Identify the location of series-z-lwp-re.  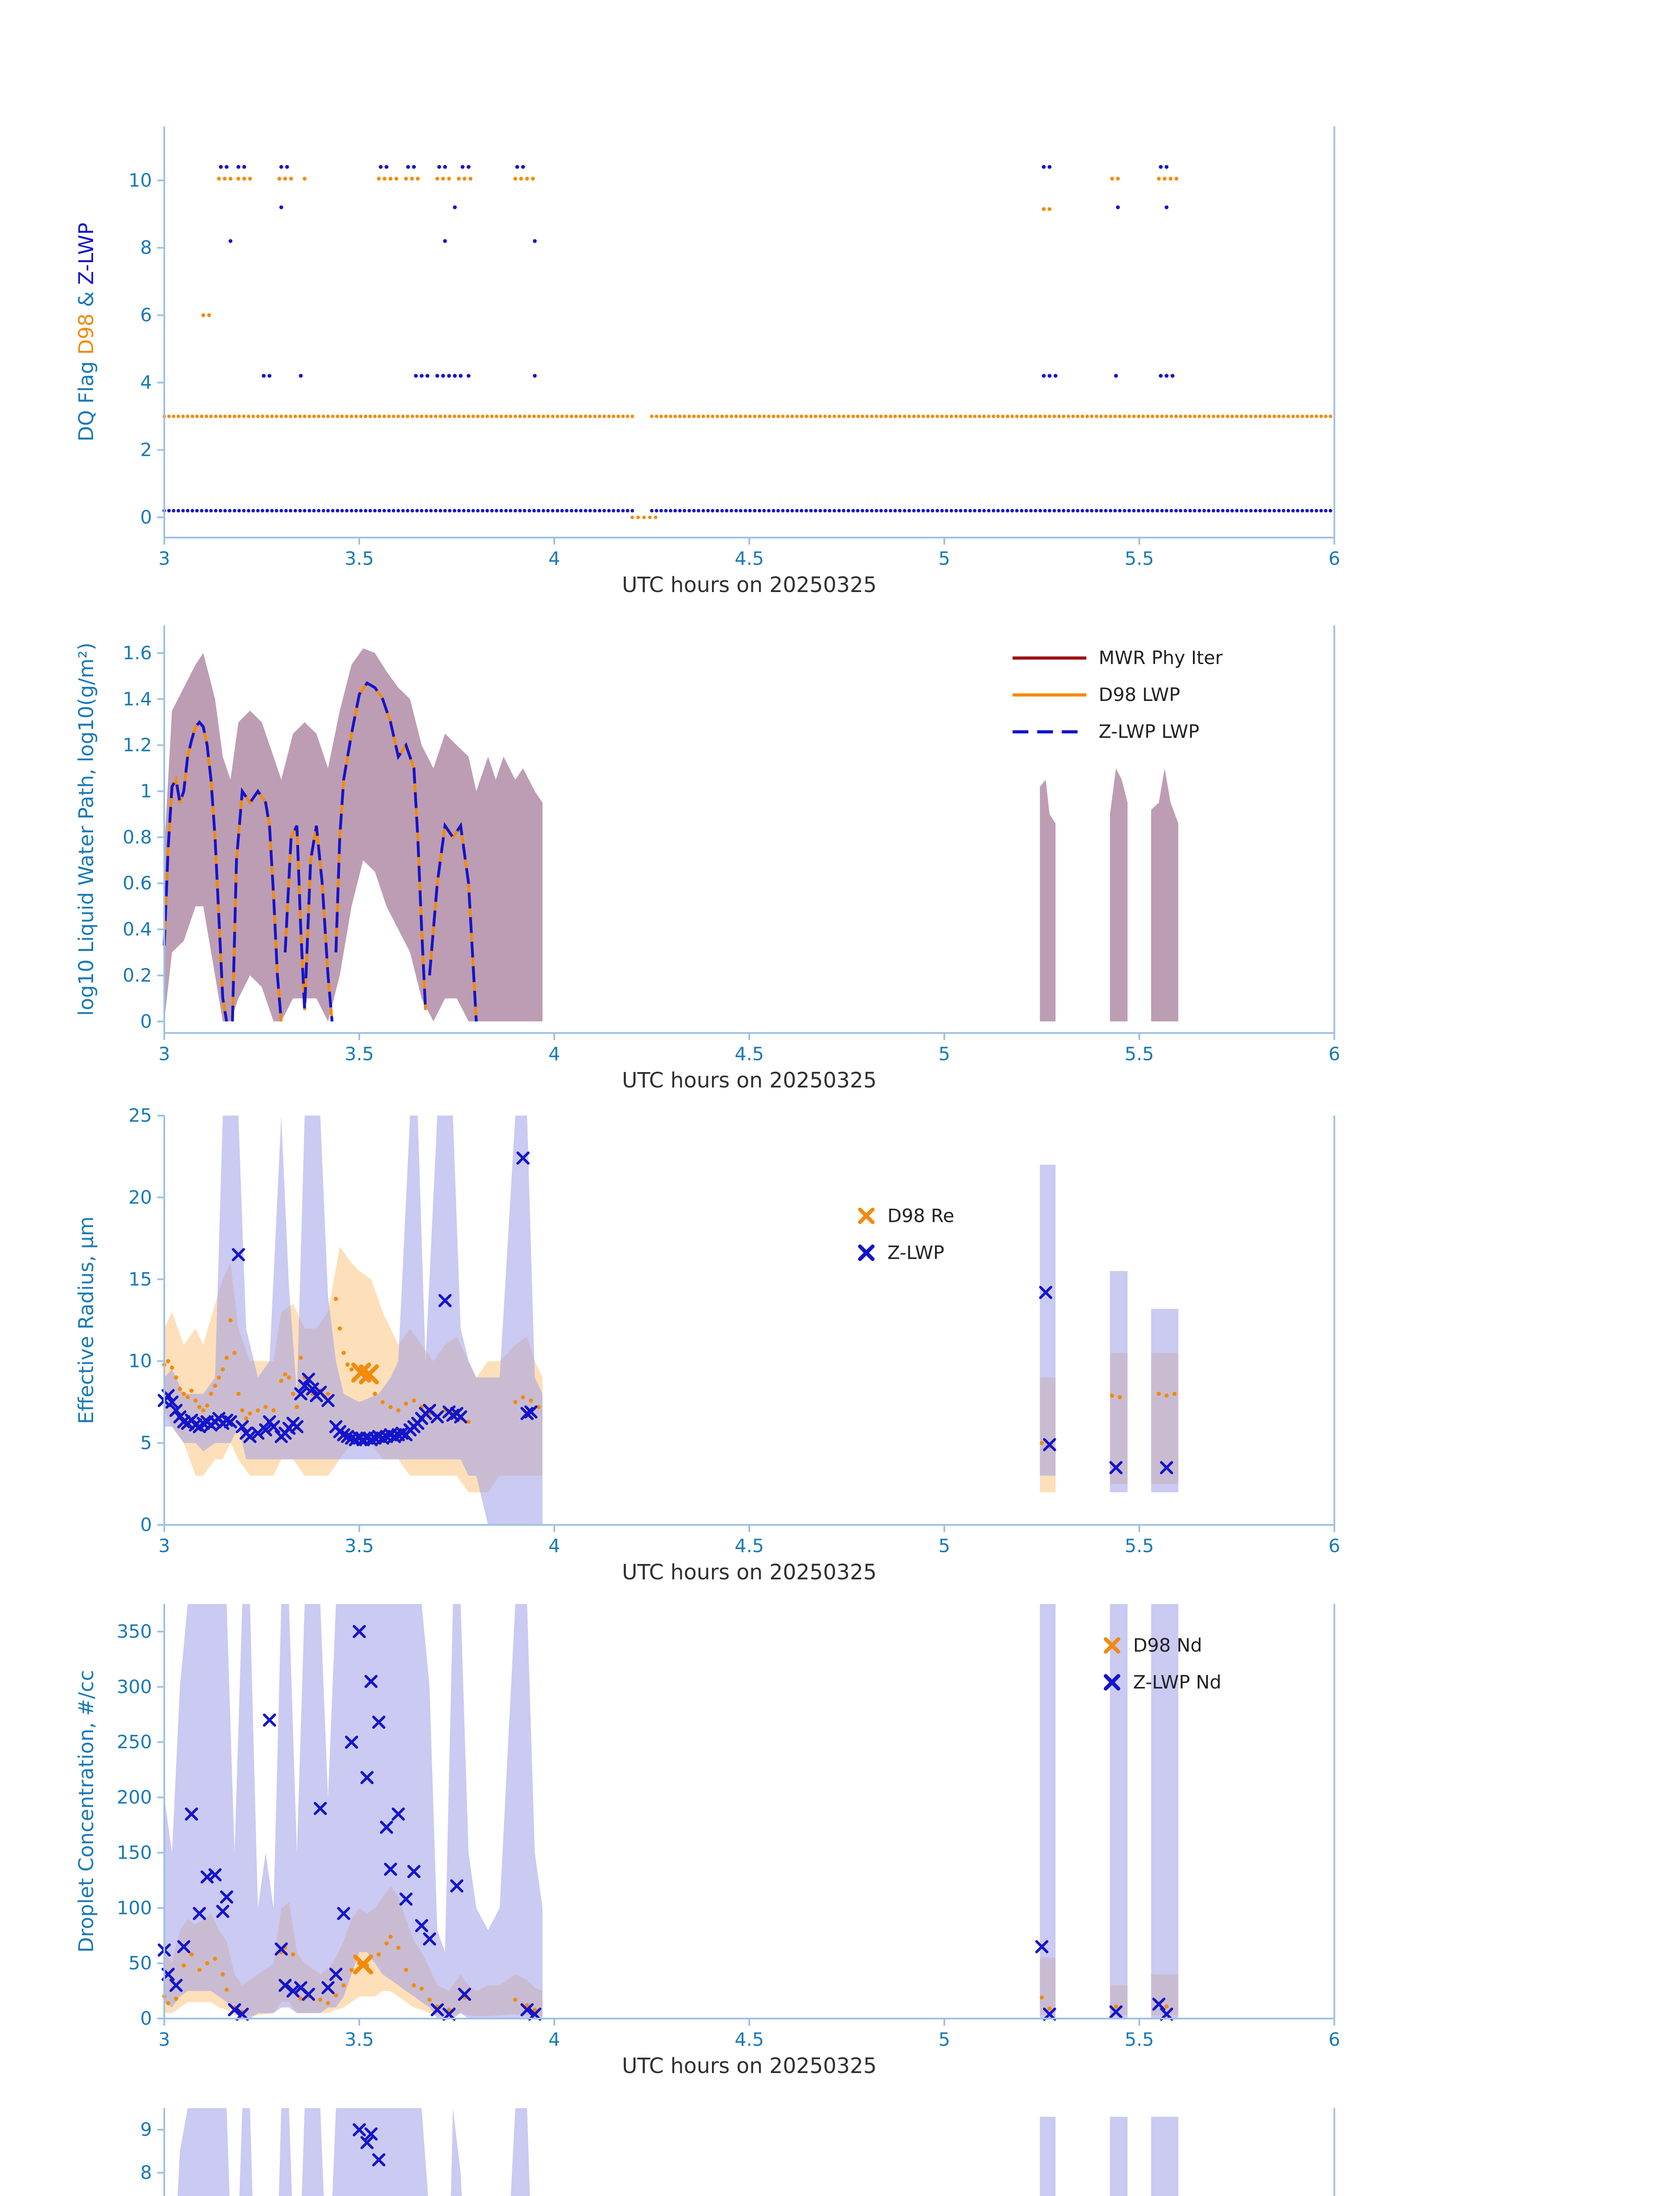
(665, 1313).